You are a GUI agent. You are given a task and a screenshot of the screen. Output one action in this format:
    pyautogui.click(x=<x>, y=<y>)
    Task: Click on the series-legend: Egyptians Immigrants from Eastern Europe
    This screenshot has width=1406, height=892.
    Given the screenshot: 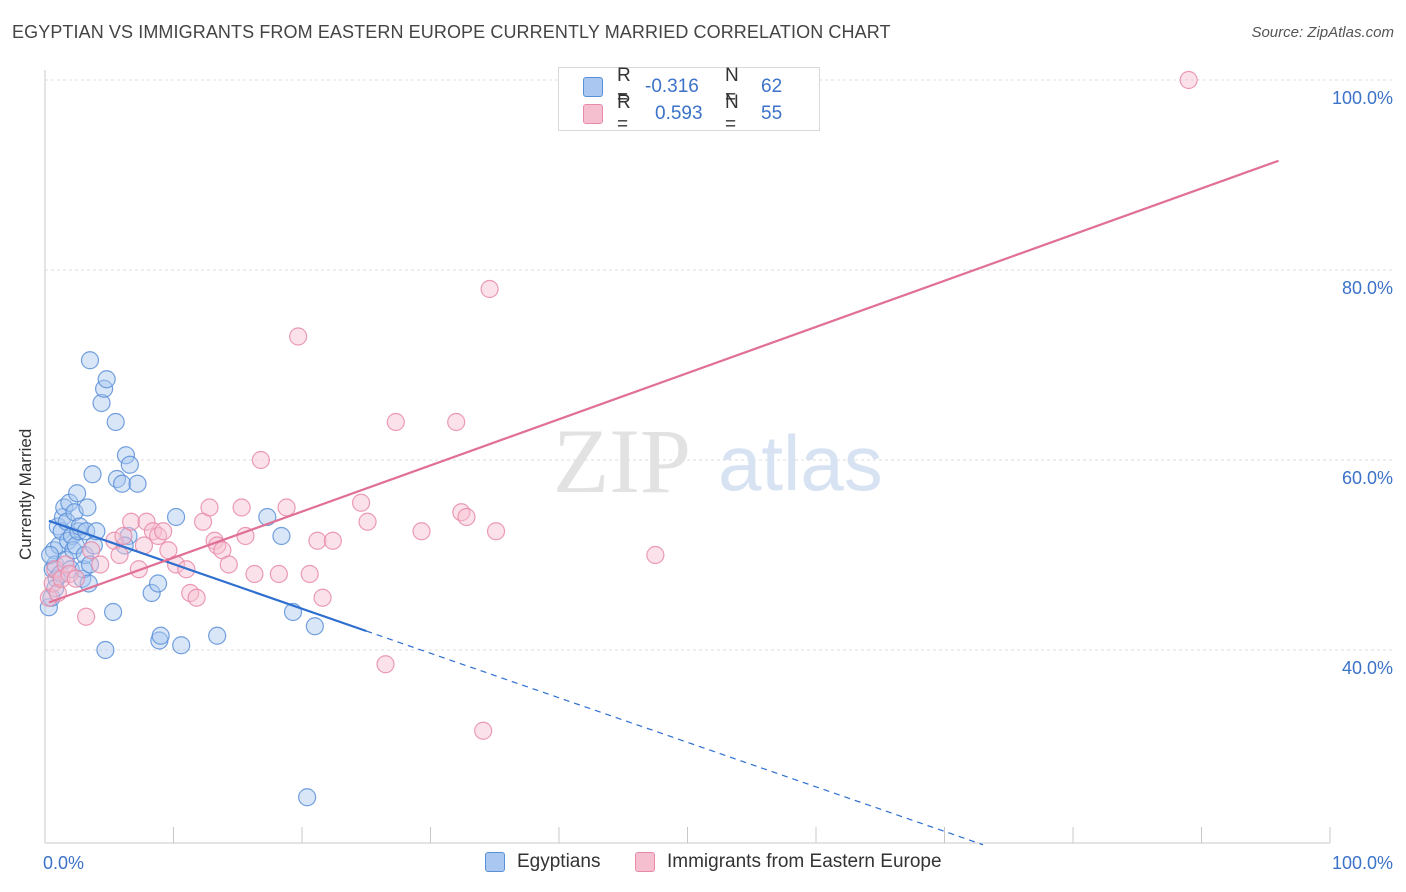 What is the action you would take?
    pyautogui.click(x=703, y=864)
    